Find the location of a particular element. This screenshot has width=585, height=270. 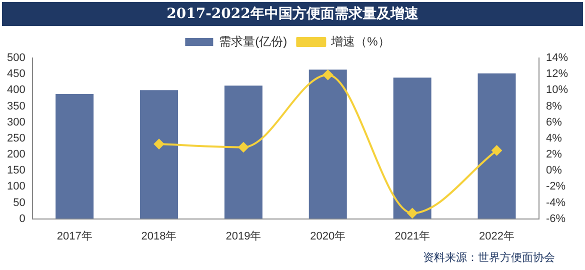

y2-tick-label: 4% is located at coordinates (554, 138).